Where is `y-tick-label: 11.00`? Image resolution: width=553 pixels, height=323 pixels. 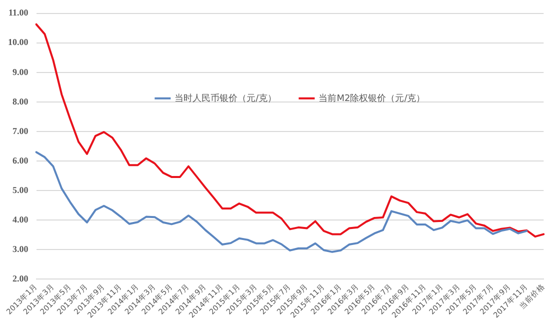 y-tick-label: 11.00 is located at coordinates (18, 13).